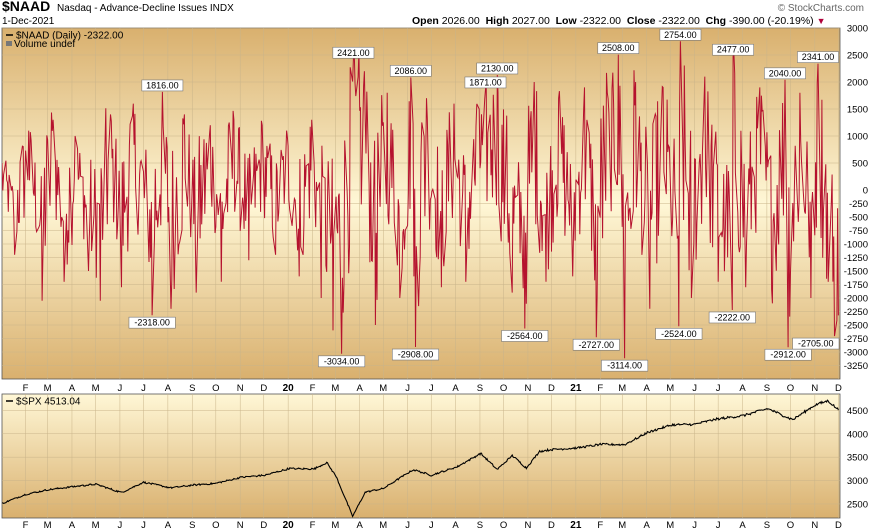 The height and width of the screenshot is (531, 870). I want to click on y-tick-label: 500, so click(860, 164).